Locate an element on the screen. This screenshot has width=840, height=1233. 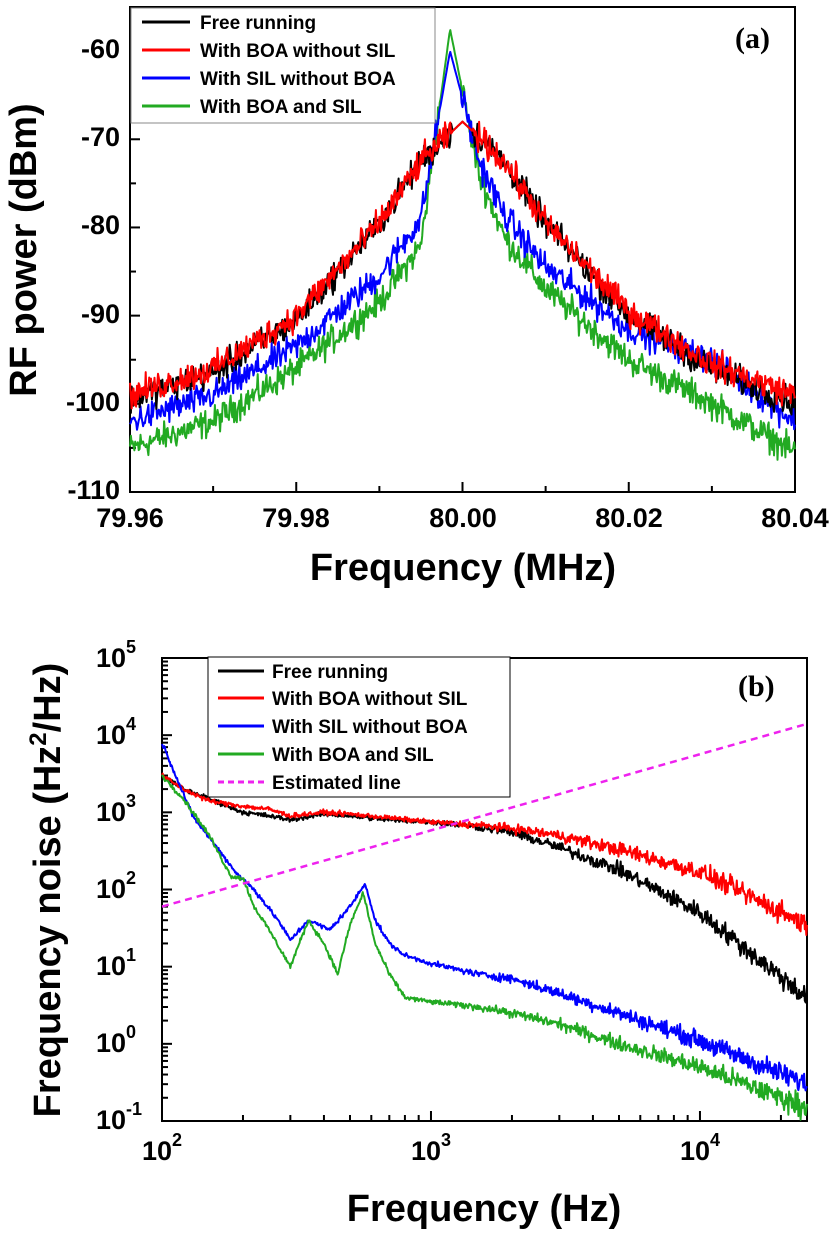
chart-a-y-tick-label: -60 is located at coordinates (100, 49).